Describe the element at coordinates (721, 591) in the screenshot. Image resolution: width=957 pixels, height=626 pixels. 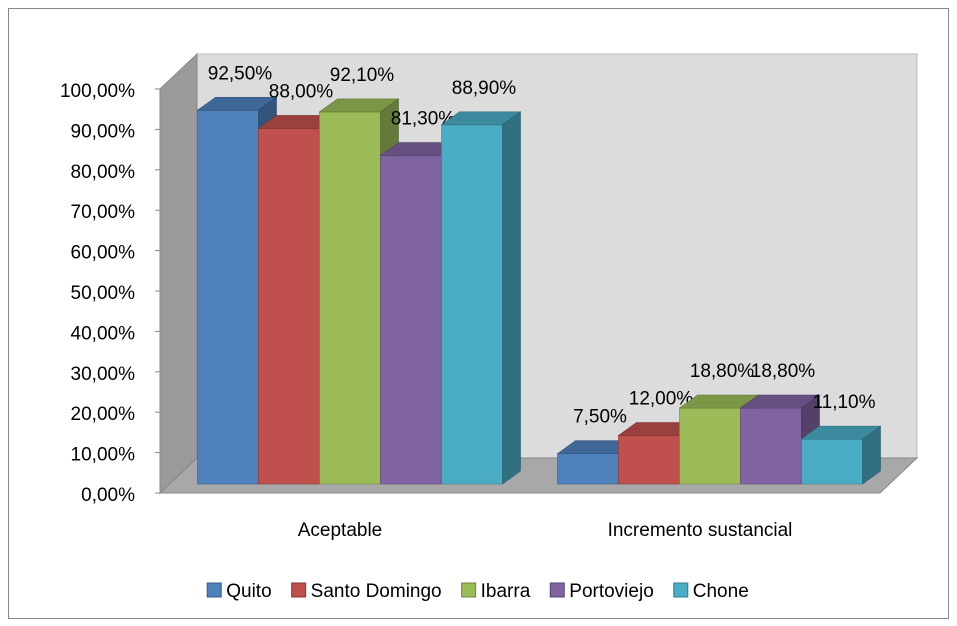
I see `legend-label: Chone` at that location.